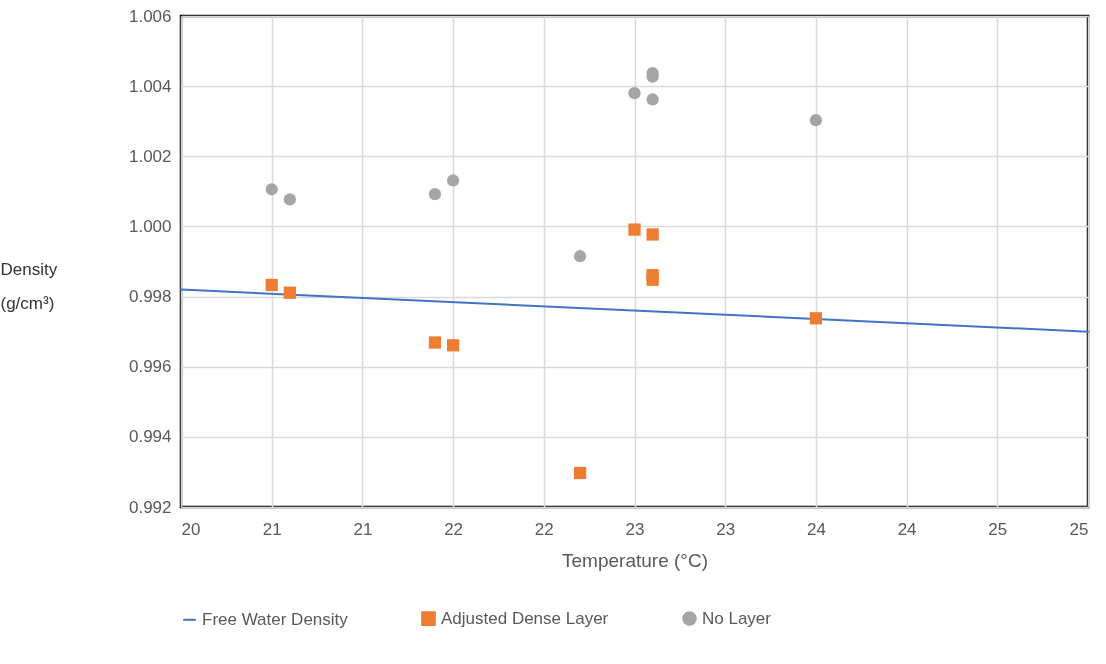  Describe the element at coordinates (635, 560) in the screenshot. I see `x-axis-title: Temperature (°C)` at that location.